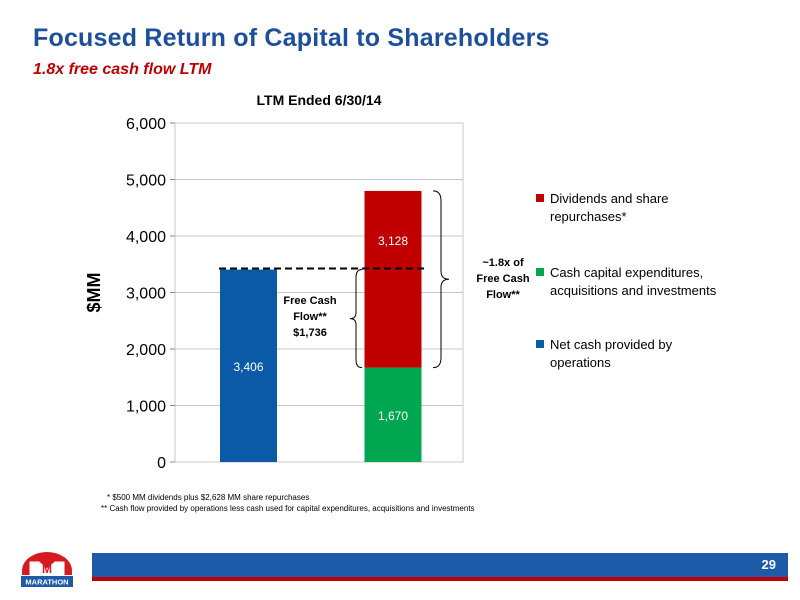 This screenshot has height=600, width=800. What do you see at coordinates (146, 237) in the screenshot?
I see `y-tick-label-4000: 4,000` at bounding box center [146, 237].